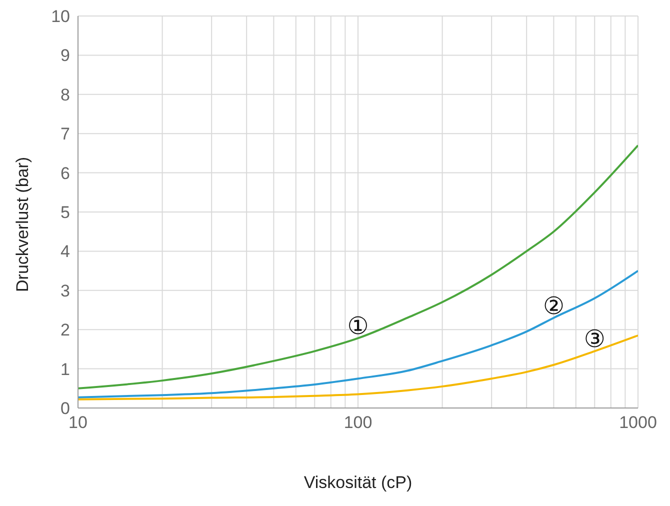 The height and width of the screenshot is (506, 670). Describe the element at coordinates (65, 134) in the screenshot. I see `y-tick-label: 7` at that location.